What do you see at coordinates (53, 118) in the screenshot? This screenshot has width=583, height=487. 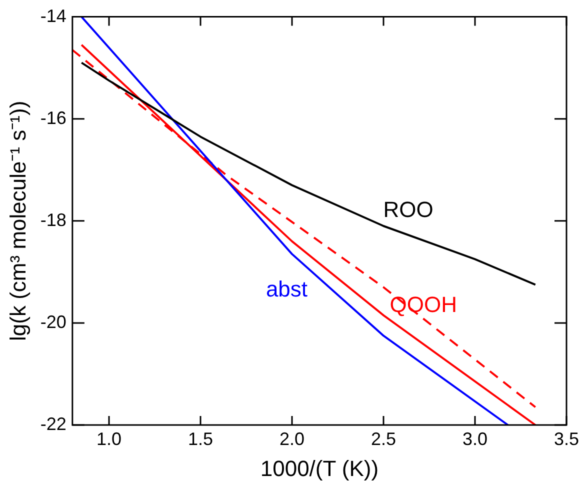 I see `y-tick-label: -16` at bounding box center [53, 118].